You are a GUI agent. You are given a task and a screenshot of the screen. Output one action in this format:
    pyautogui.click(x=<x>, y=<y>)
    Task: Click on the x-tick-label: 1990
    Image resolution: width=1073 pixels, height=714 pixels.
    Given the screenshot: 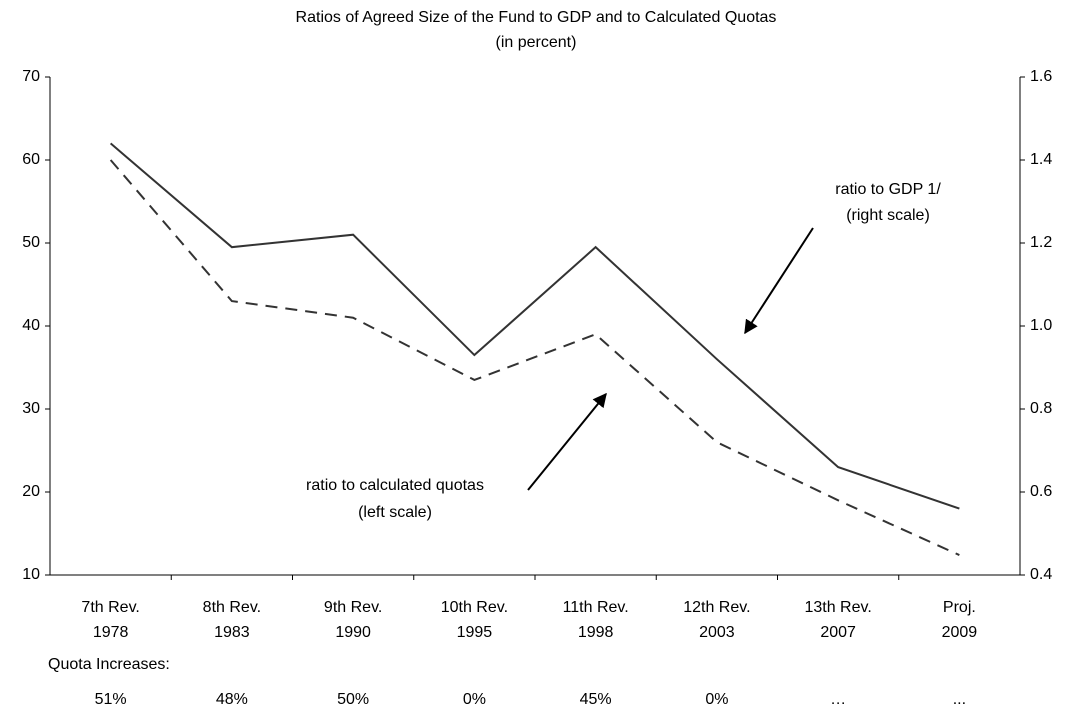 What is the action you would take?
    pyautogui.click(x=353, y=632)
    